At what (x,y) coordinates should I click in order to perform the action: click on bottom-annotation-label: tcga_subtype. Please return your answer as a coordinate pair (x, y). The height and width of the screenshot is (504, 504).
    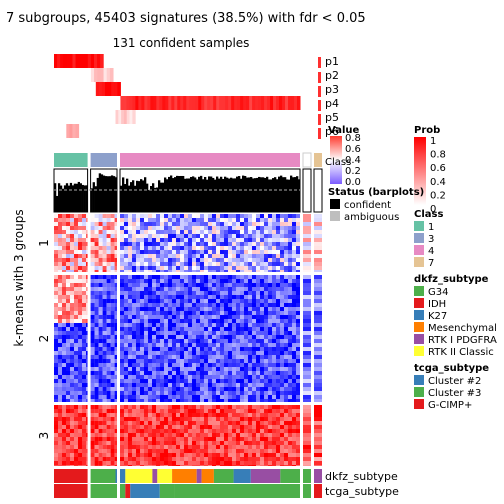
    Looking at the image, I should click on (362, 491).